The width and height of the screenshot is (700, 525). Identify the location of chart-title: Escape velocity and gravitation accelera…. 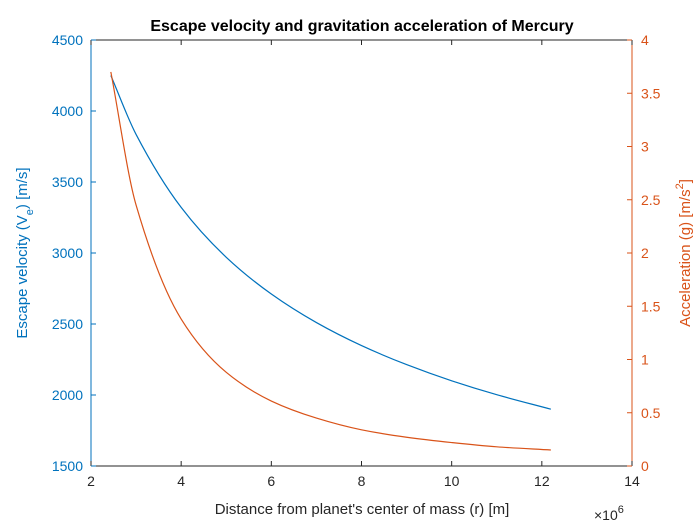
(361, 26).